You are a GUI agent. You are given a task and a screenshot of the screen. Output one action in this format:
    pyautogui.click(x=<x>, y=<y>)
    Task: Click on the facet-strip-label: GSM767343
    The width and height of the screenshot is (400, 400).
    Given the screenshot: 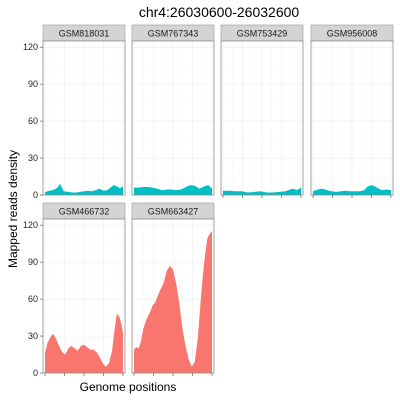 What is the action you would take?
    pyautogui.click(x=173, y=34)
    